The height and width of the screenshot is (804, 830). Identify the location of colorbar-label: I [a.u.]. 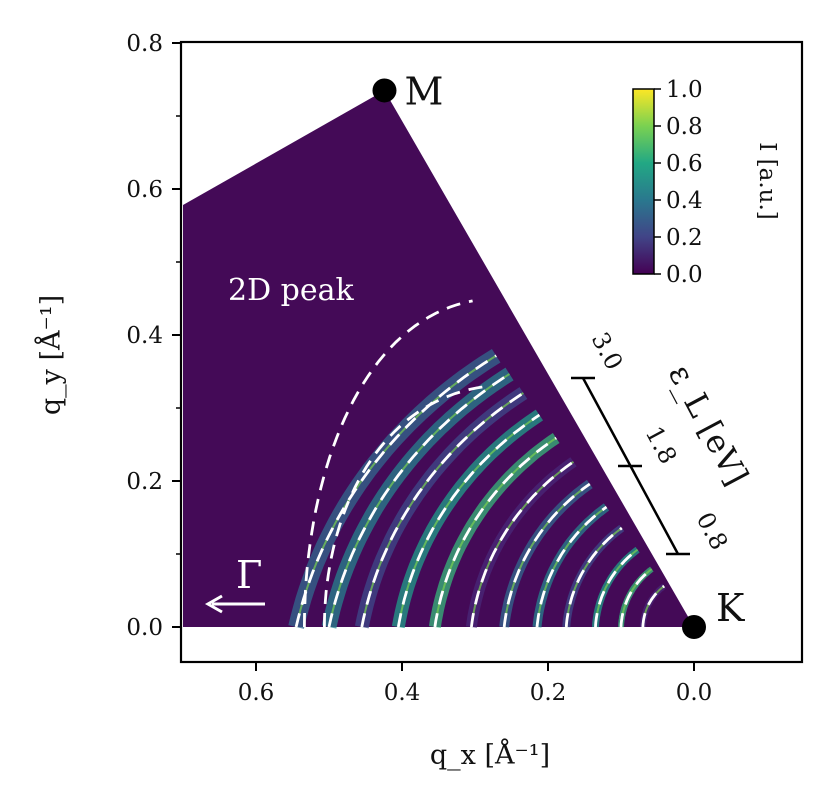
(767, 181).